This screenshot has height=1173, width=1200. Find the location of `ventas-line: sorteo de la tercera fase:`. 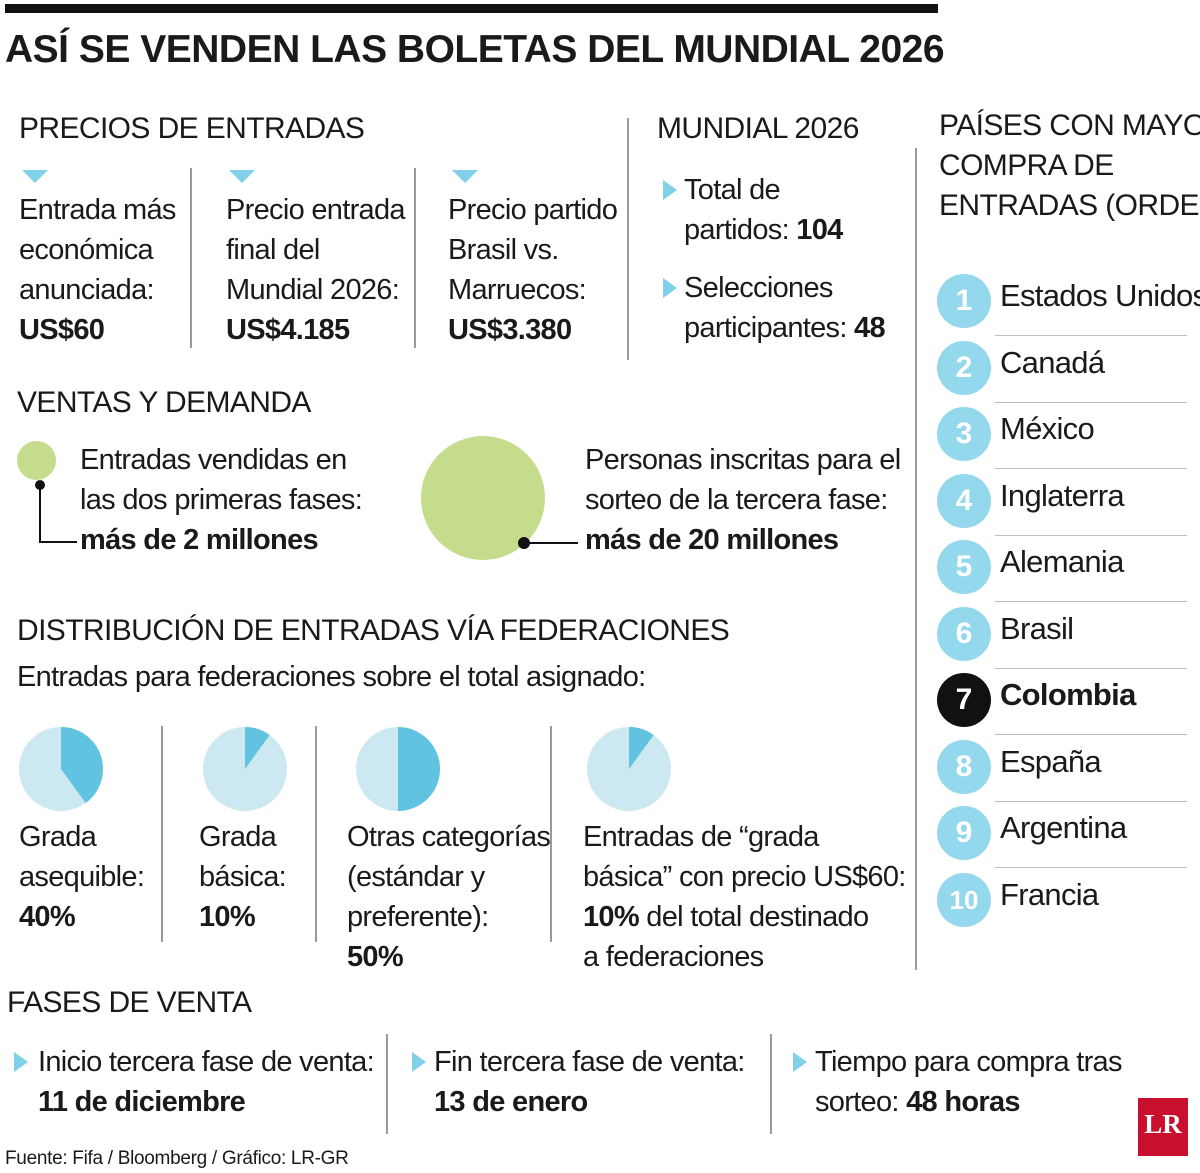

ventas-line: sorteo de la tercera fase: is located at coordinates (736, 500).